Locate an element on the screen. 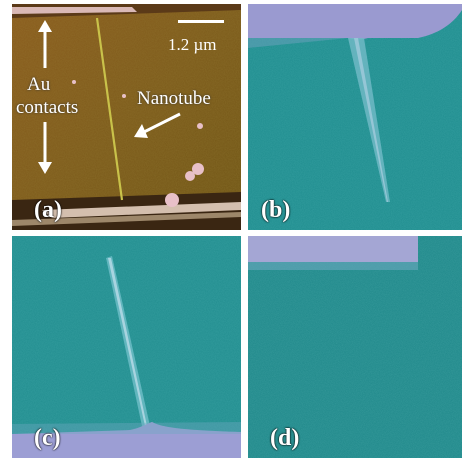  nanotube-label: Nanotube is located at coordinates (174, 98).